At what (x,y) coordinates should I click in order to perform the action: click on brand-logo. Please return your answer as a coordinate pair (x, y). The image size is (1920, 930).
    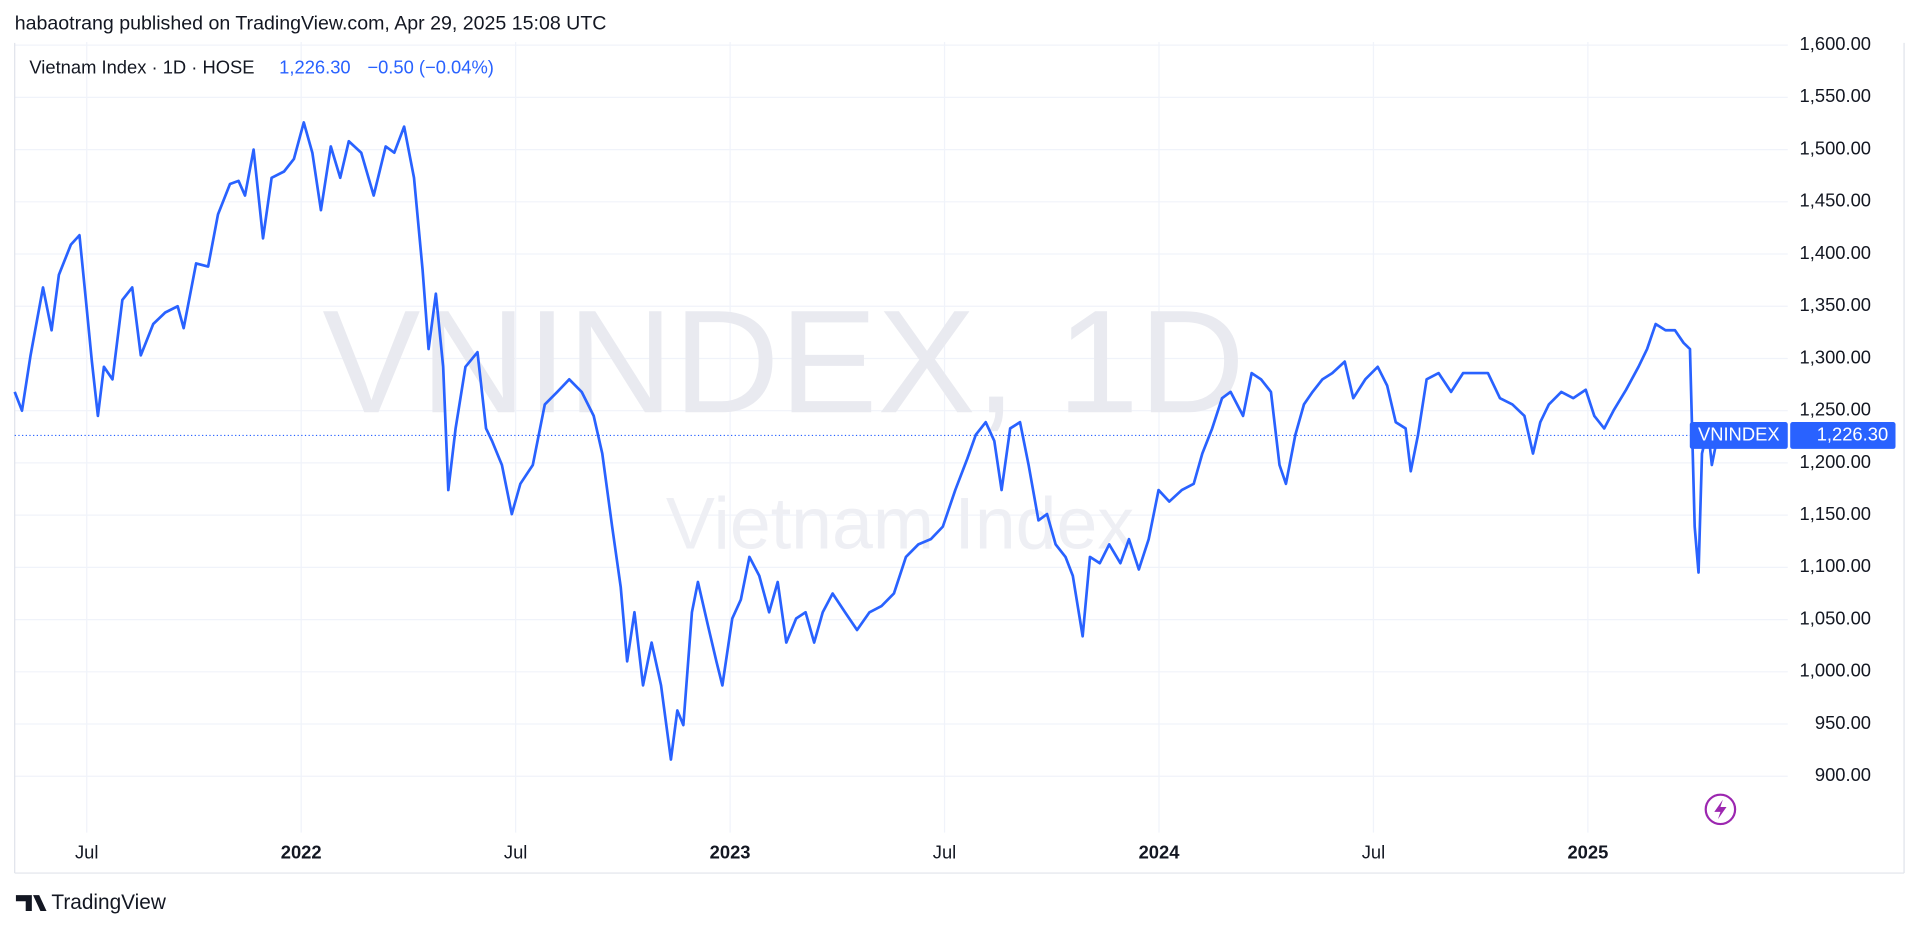
    Looking at the image, I should click on (31, 903).